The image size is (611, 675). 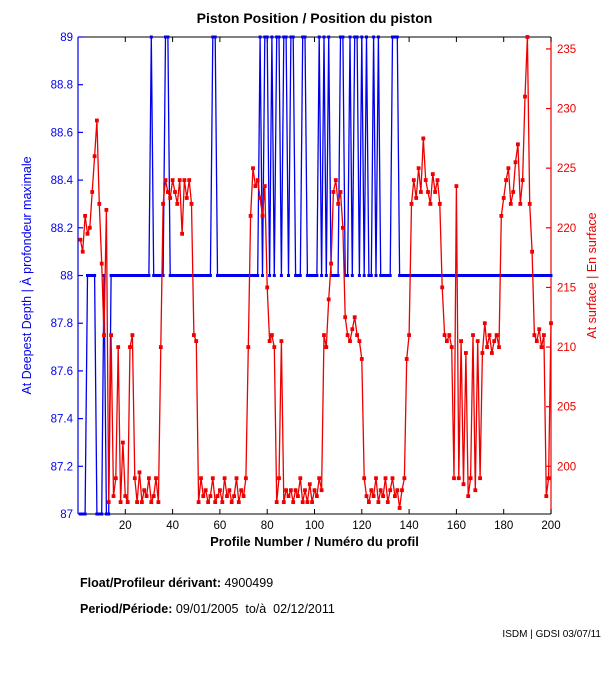 What do you see at coordinates (550, 526) in the screenshot?
I see `x-axis-tick-label: 200` at bounding box center [550, 526].